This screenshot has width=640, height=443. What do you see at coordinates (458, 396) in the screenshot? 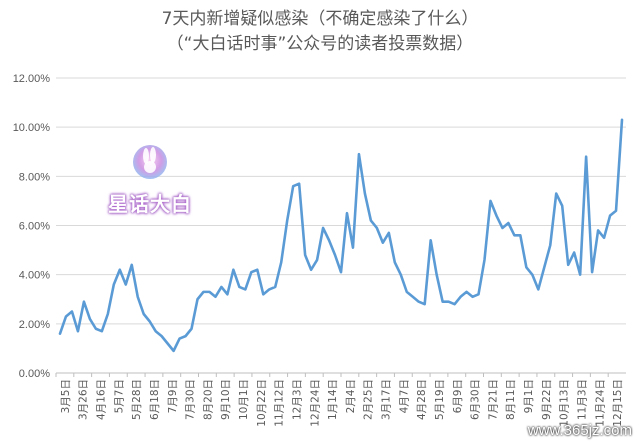
I see `x-tick-label: 6月9日` at bounding box center [458, 396].